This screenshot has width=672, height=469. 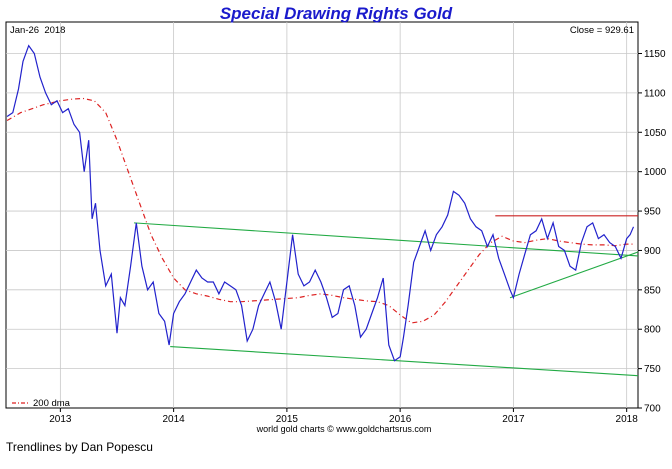 What do you see at coordinates (652, 251) in the screenshot?
I see `y-tick-label: 900` at bounding box center [652, 251].